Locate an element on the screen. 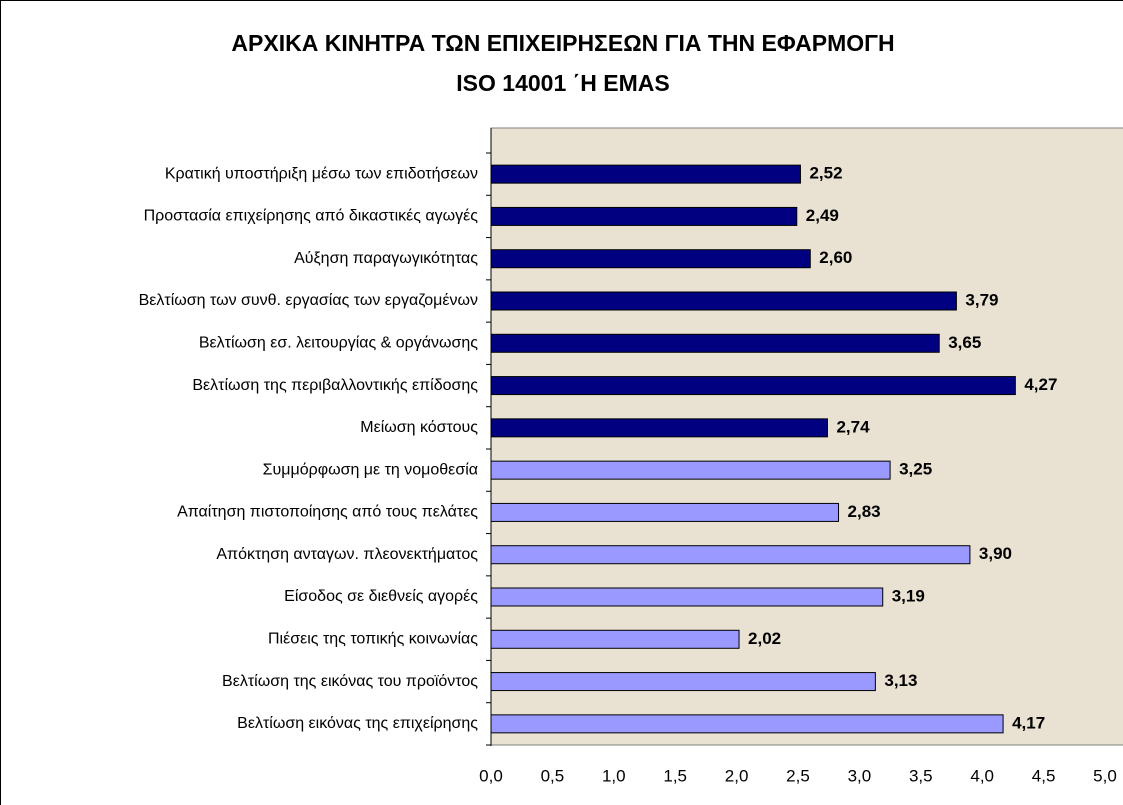 This screenshot has height=805, width=1123. y-tick-label: Κρατική υποστήριξη μέσω των επιδοτήσεων is located at coordinates (321, 173).